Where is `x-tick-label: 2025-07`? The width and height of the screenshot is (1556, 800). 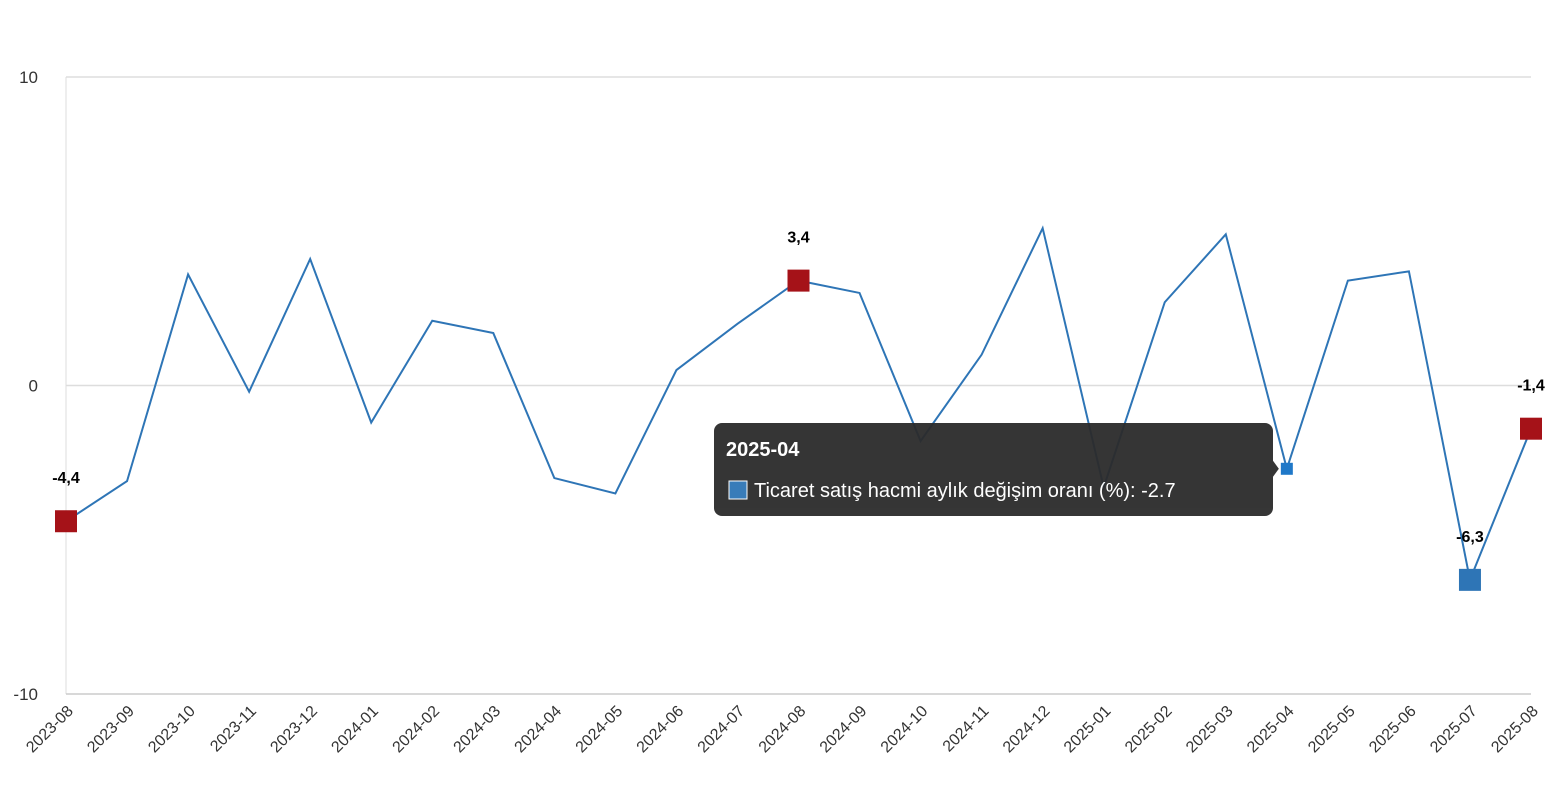 x-tick-label: 2025-07 is located at coordinates (1454, 730).